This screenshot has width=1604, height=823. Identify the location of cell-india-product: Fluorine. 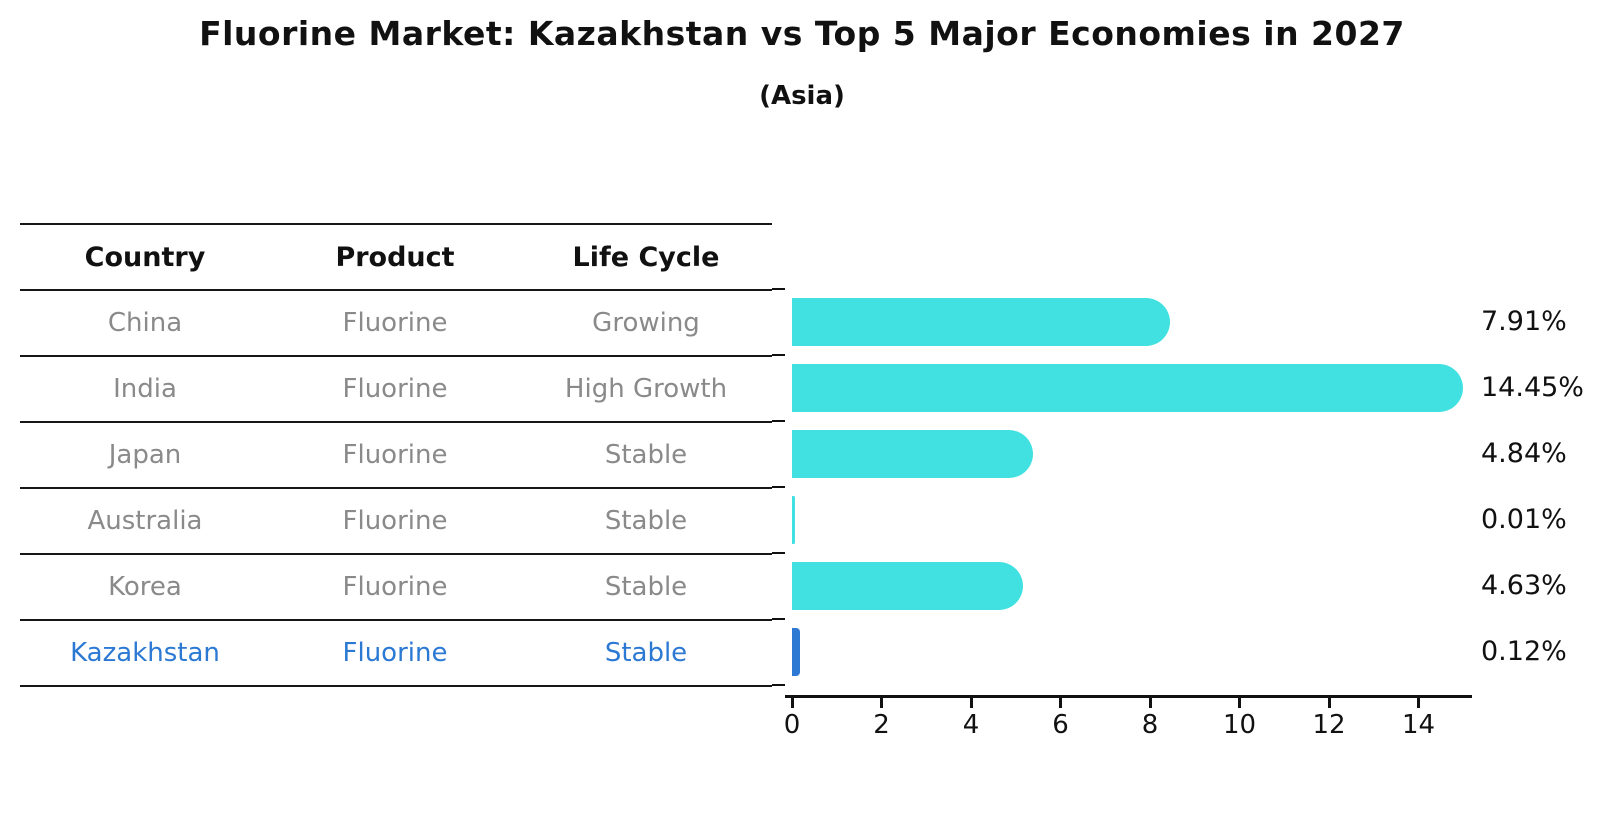
(395, 389).